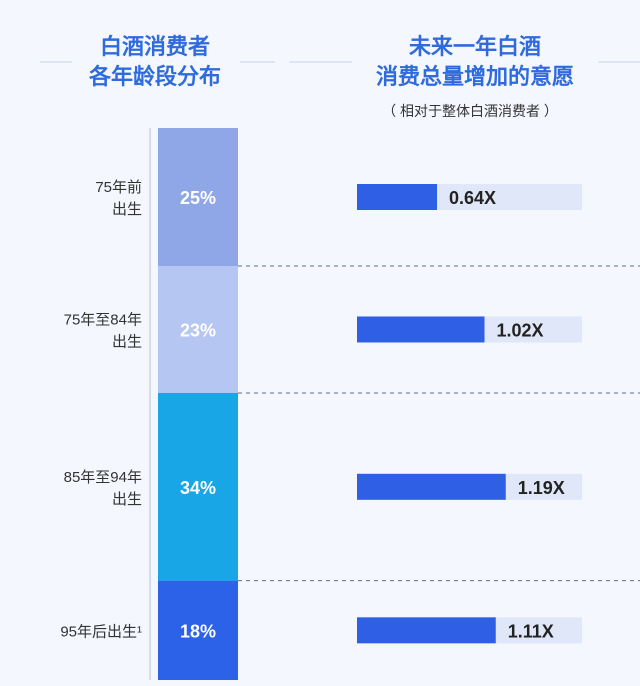 This screenshot has width=640, height=686. I want to click on age-category-label: 85年至94年, so click(103, 477).